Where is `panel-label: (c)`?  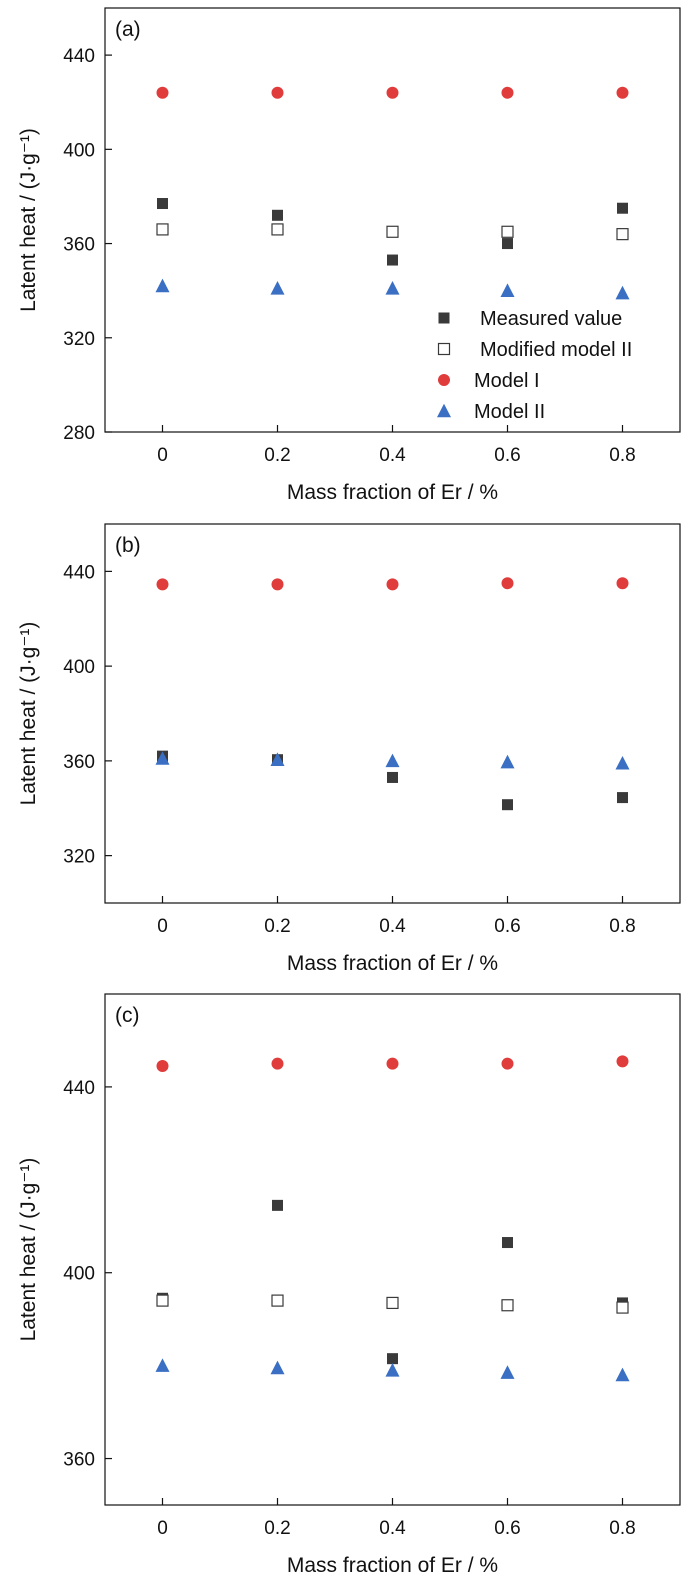 panel-label: (c) is located at coordinates (127, 1015).